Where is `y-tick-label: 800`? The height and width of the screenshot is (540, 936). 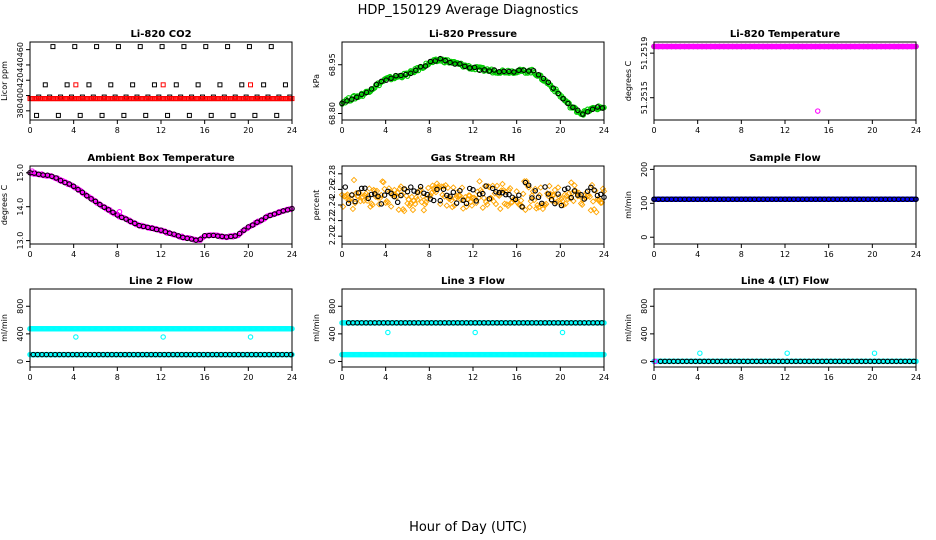
y-tick-label: 800 is located at coordinates (20, 306).